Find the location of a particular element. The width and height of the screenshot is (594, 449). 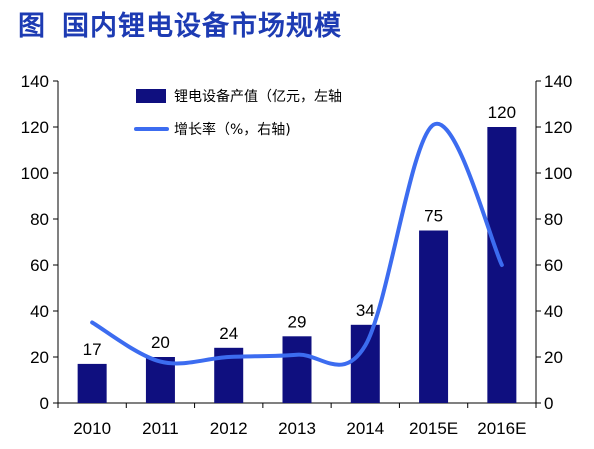

chart-title: 图国内锂电设备市场规模 is located at coordinates (180, 27).